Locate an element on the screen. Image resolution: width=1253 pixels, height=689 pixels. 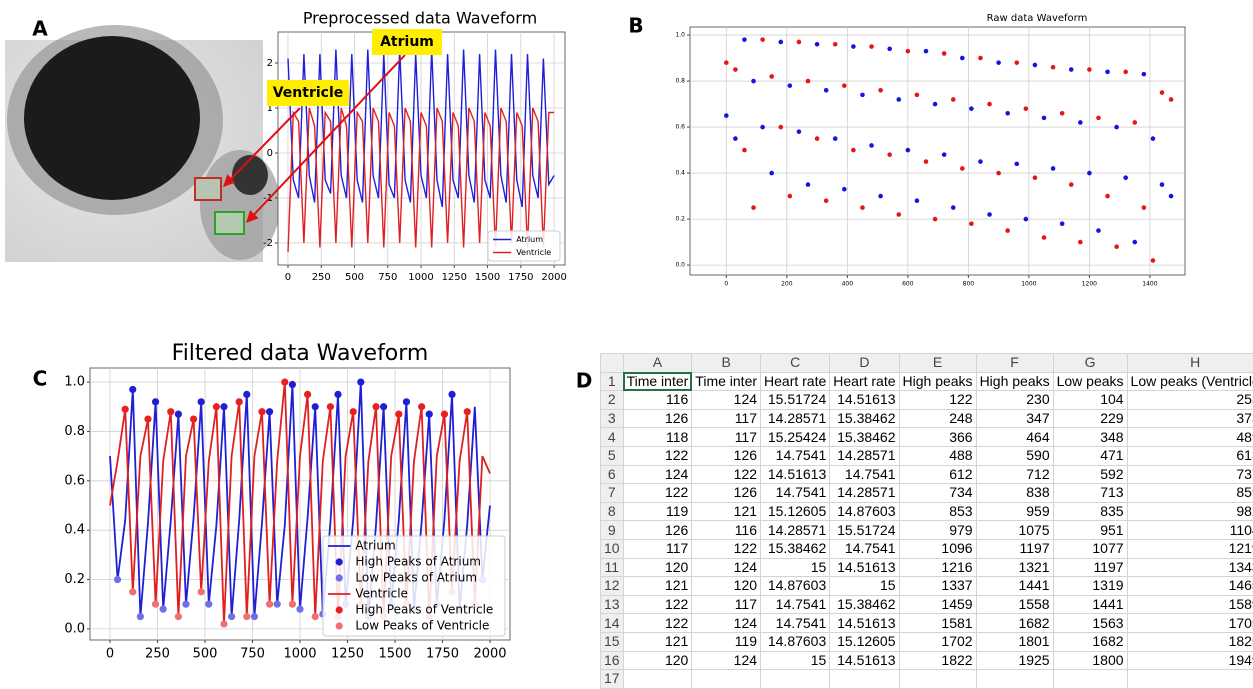
row-number: 9 is located at coordinates (612, 530).